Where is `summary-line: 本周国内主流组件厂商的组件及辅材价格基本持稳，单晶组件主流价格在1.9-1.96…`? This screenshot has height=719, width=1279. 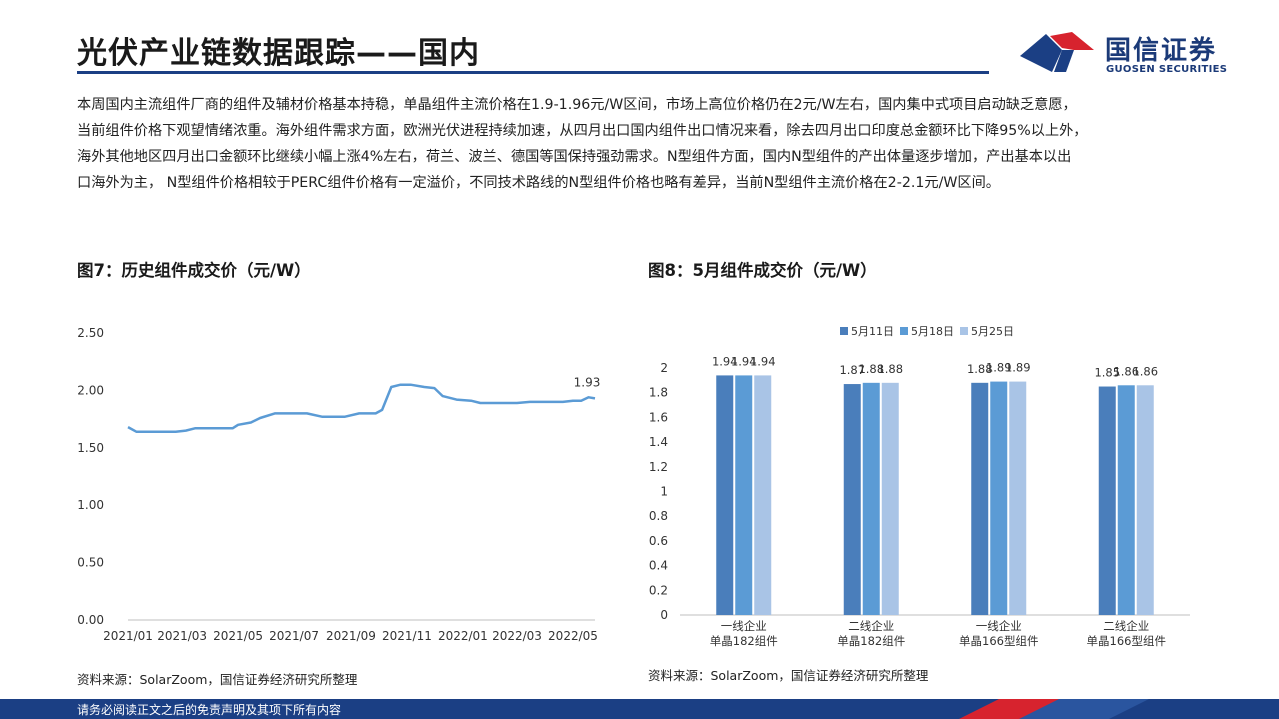
summary-line: 本周国内主流组件厂商的组件及辅材价格基本持稳，单晶组件主流价格在1.9-1.96… is located at coordinates (577, 105).